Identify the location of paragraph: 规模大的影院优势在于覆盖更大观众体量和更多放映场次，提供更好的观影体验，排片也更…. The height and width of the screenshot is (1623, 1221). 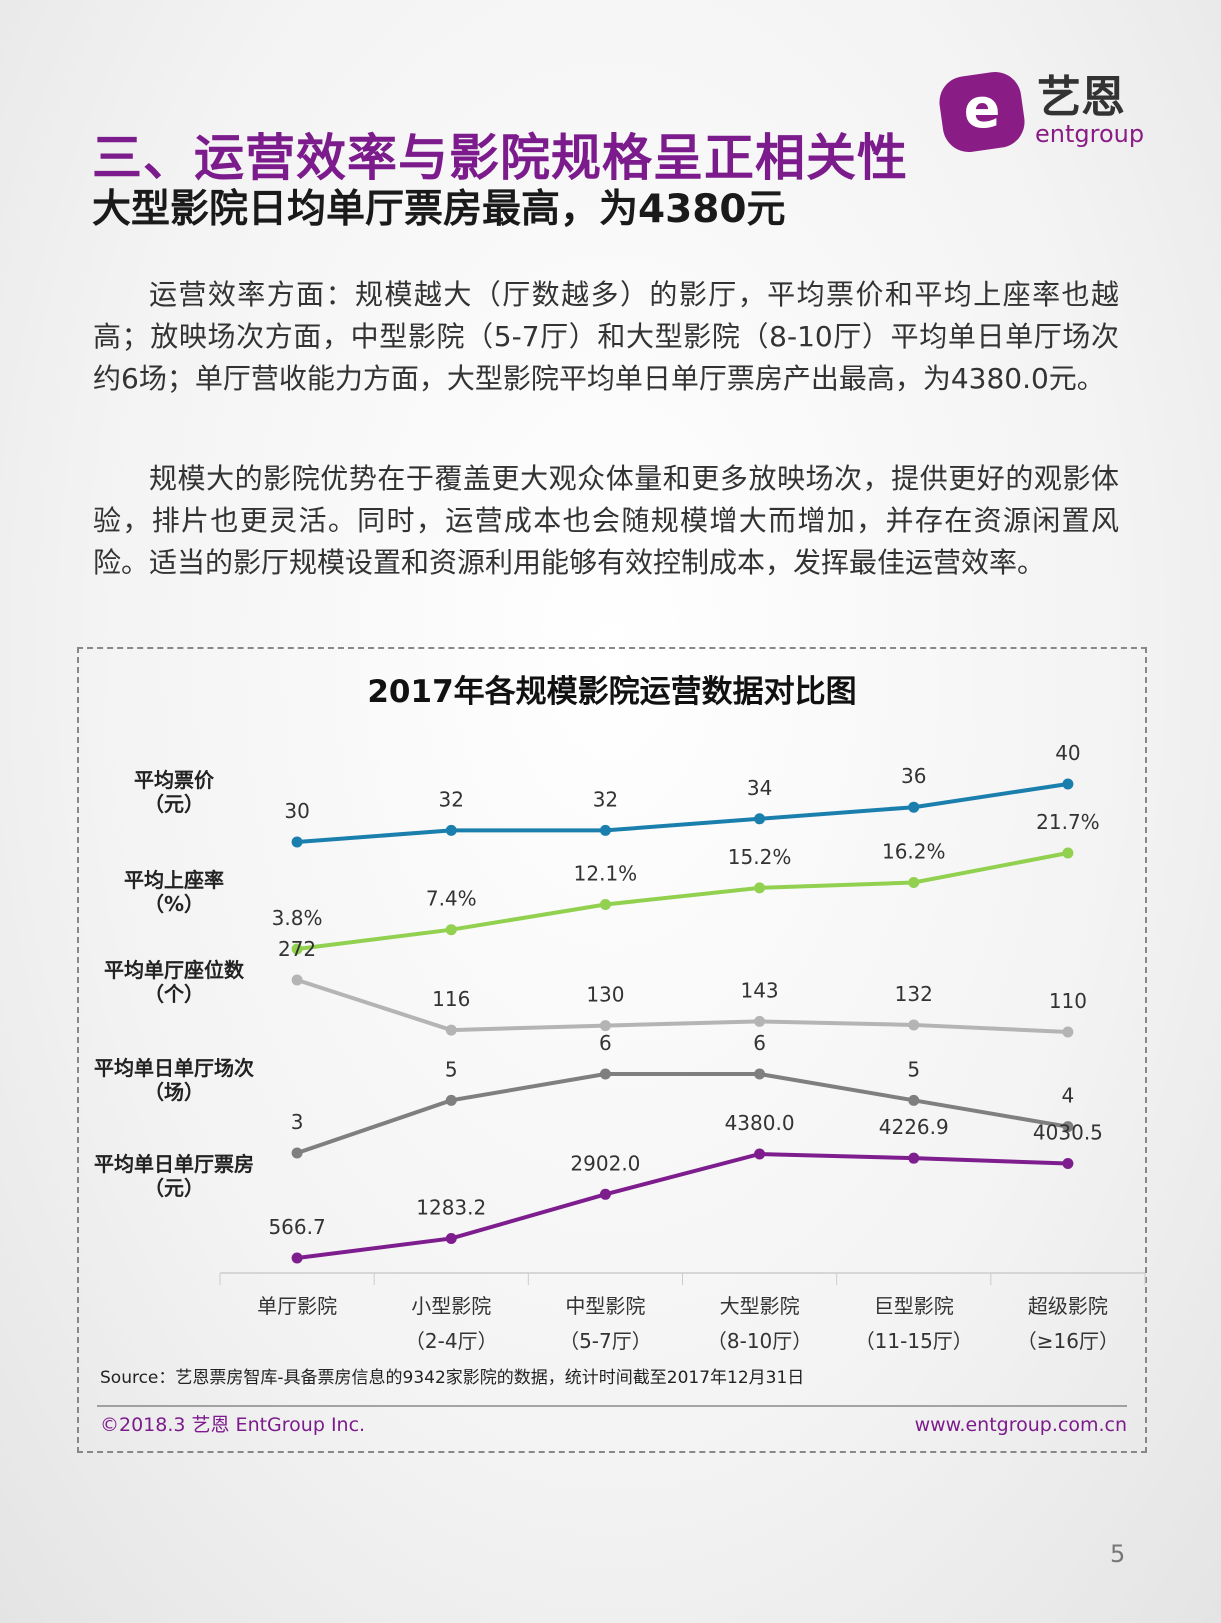
(606, 520).